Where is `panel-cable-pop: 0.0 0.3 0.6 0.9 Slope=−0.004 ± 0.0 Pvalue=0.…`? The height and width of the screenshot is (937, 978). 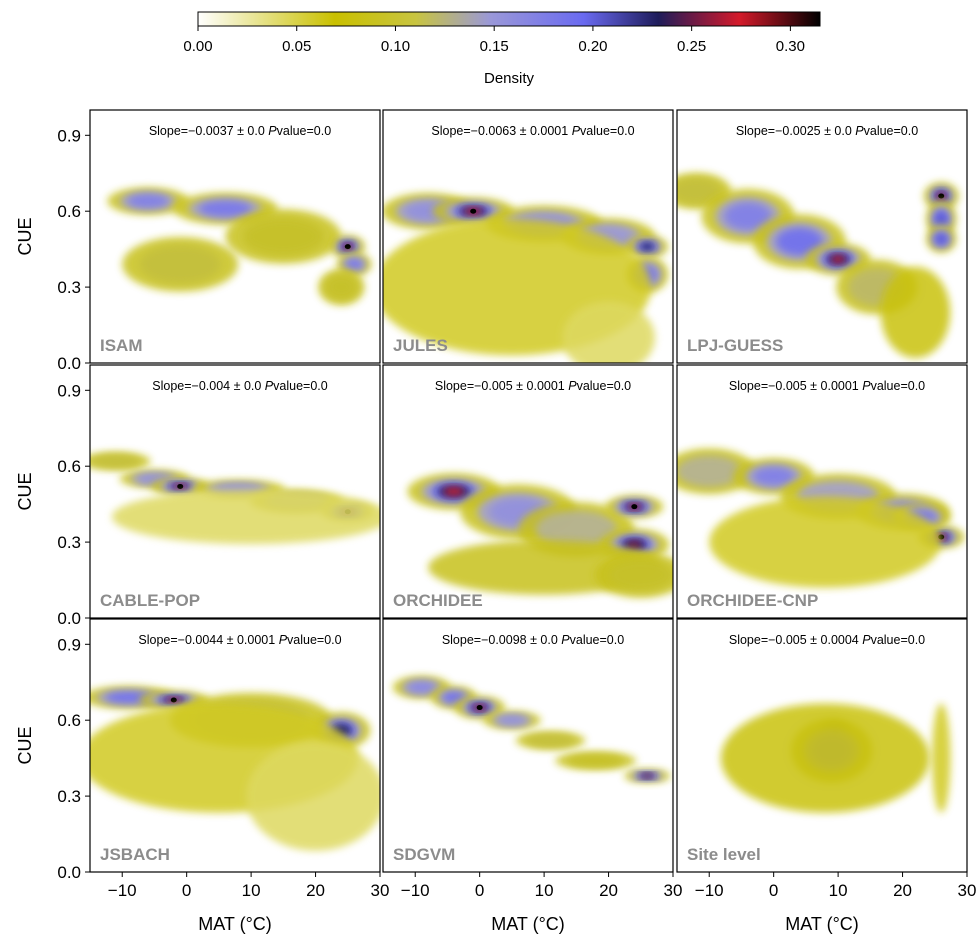
panel-cable-pop: 0.0 0.3 0.6 0.9 Slope=−0.004 ± 0.0 Pvalue=0.… is located at coordinates (219, 496).